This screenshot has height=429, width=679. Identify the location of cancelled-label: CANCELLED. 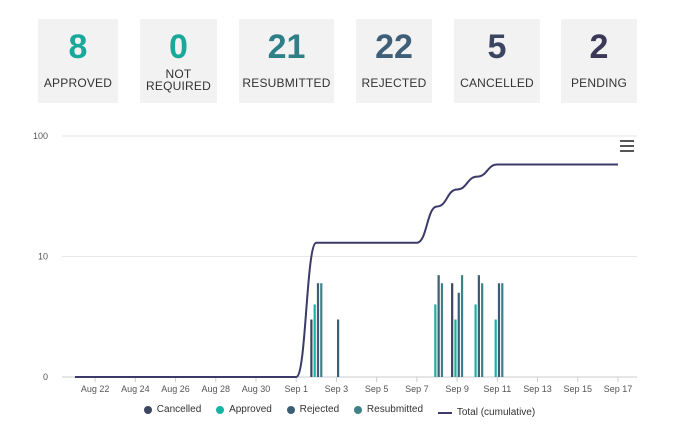
(497, 83).